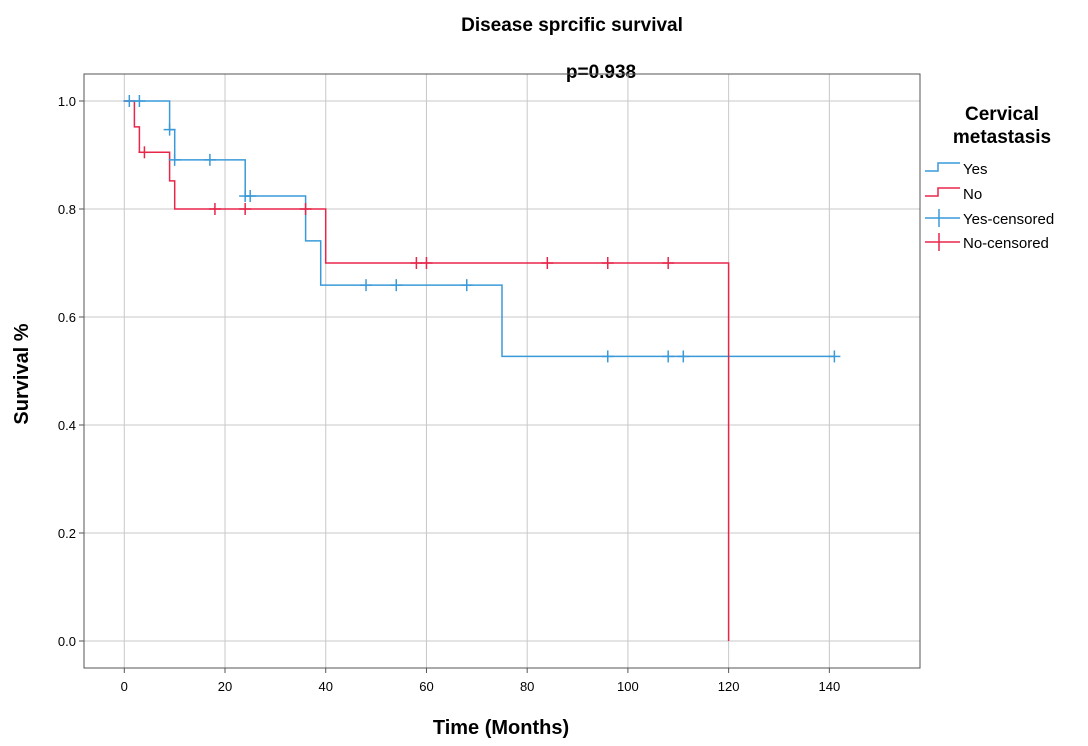 The height and width of the screenshot is (746, 1088). Describe the element at coordinates (22, 373) in the screenshot. I see `y-axis-title: Survival %` at that location.